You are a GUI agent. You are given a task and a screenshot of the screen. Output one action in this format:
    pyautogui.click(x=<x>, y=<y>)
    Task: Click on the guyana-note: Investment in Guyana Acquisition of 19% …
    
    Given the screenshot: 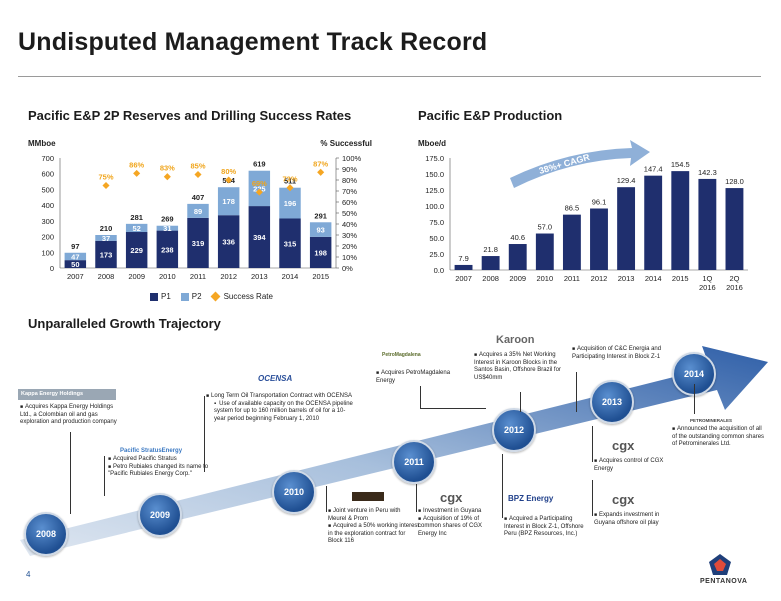 What is the action you would take?
    pyautogui.click(x=458, y=523)
    